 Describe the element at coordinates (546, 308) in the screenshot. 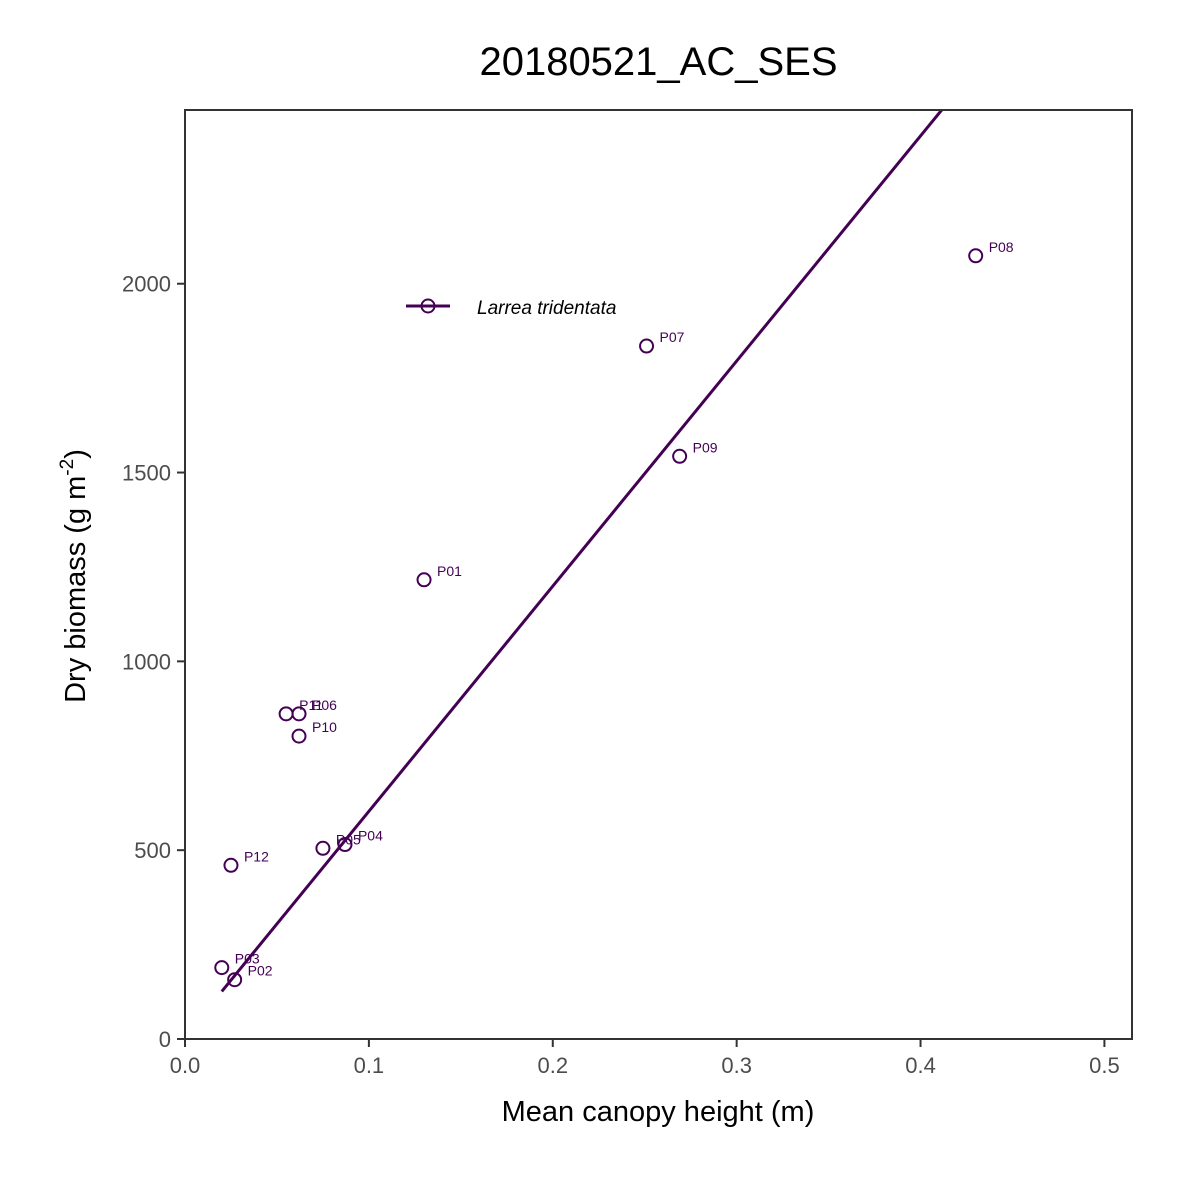

I see `legend-label: Larrea tridentata` at that location.